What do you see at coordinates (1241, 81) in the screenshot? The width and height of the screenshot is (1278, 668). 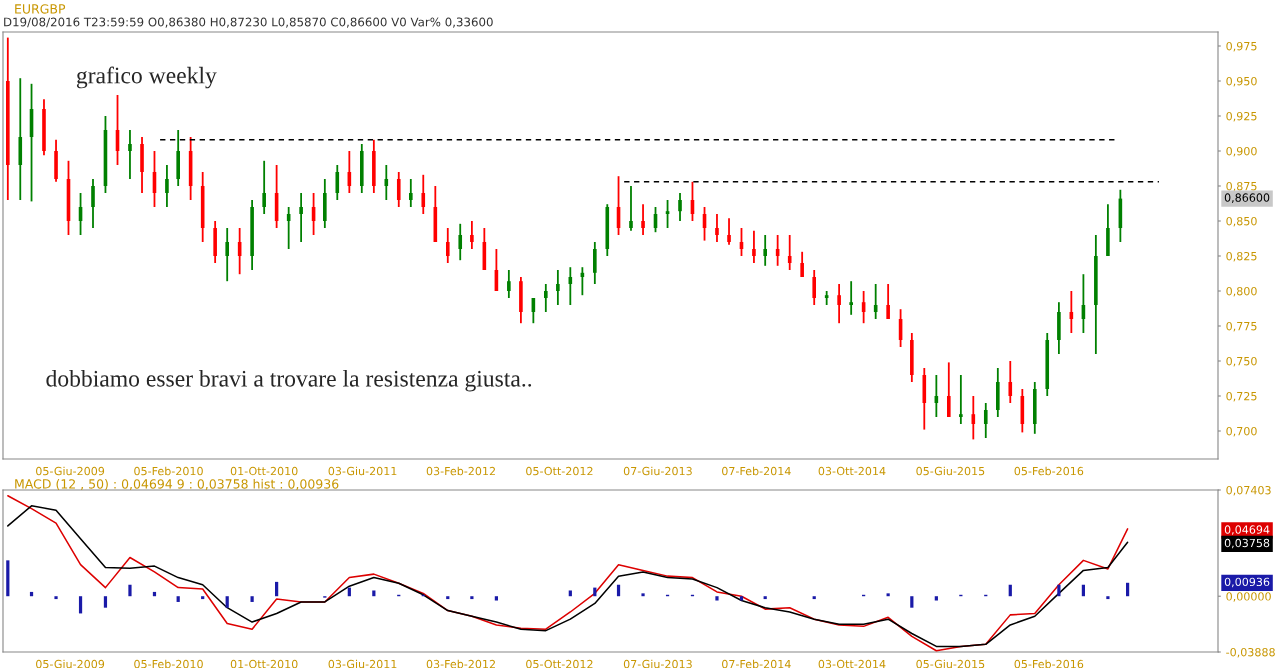 I see `y-tick-label: 0,950` at bounding box center [1241, 81].